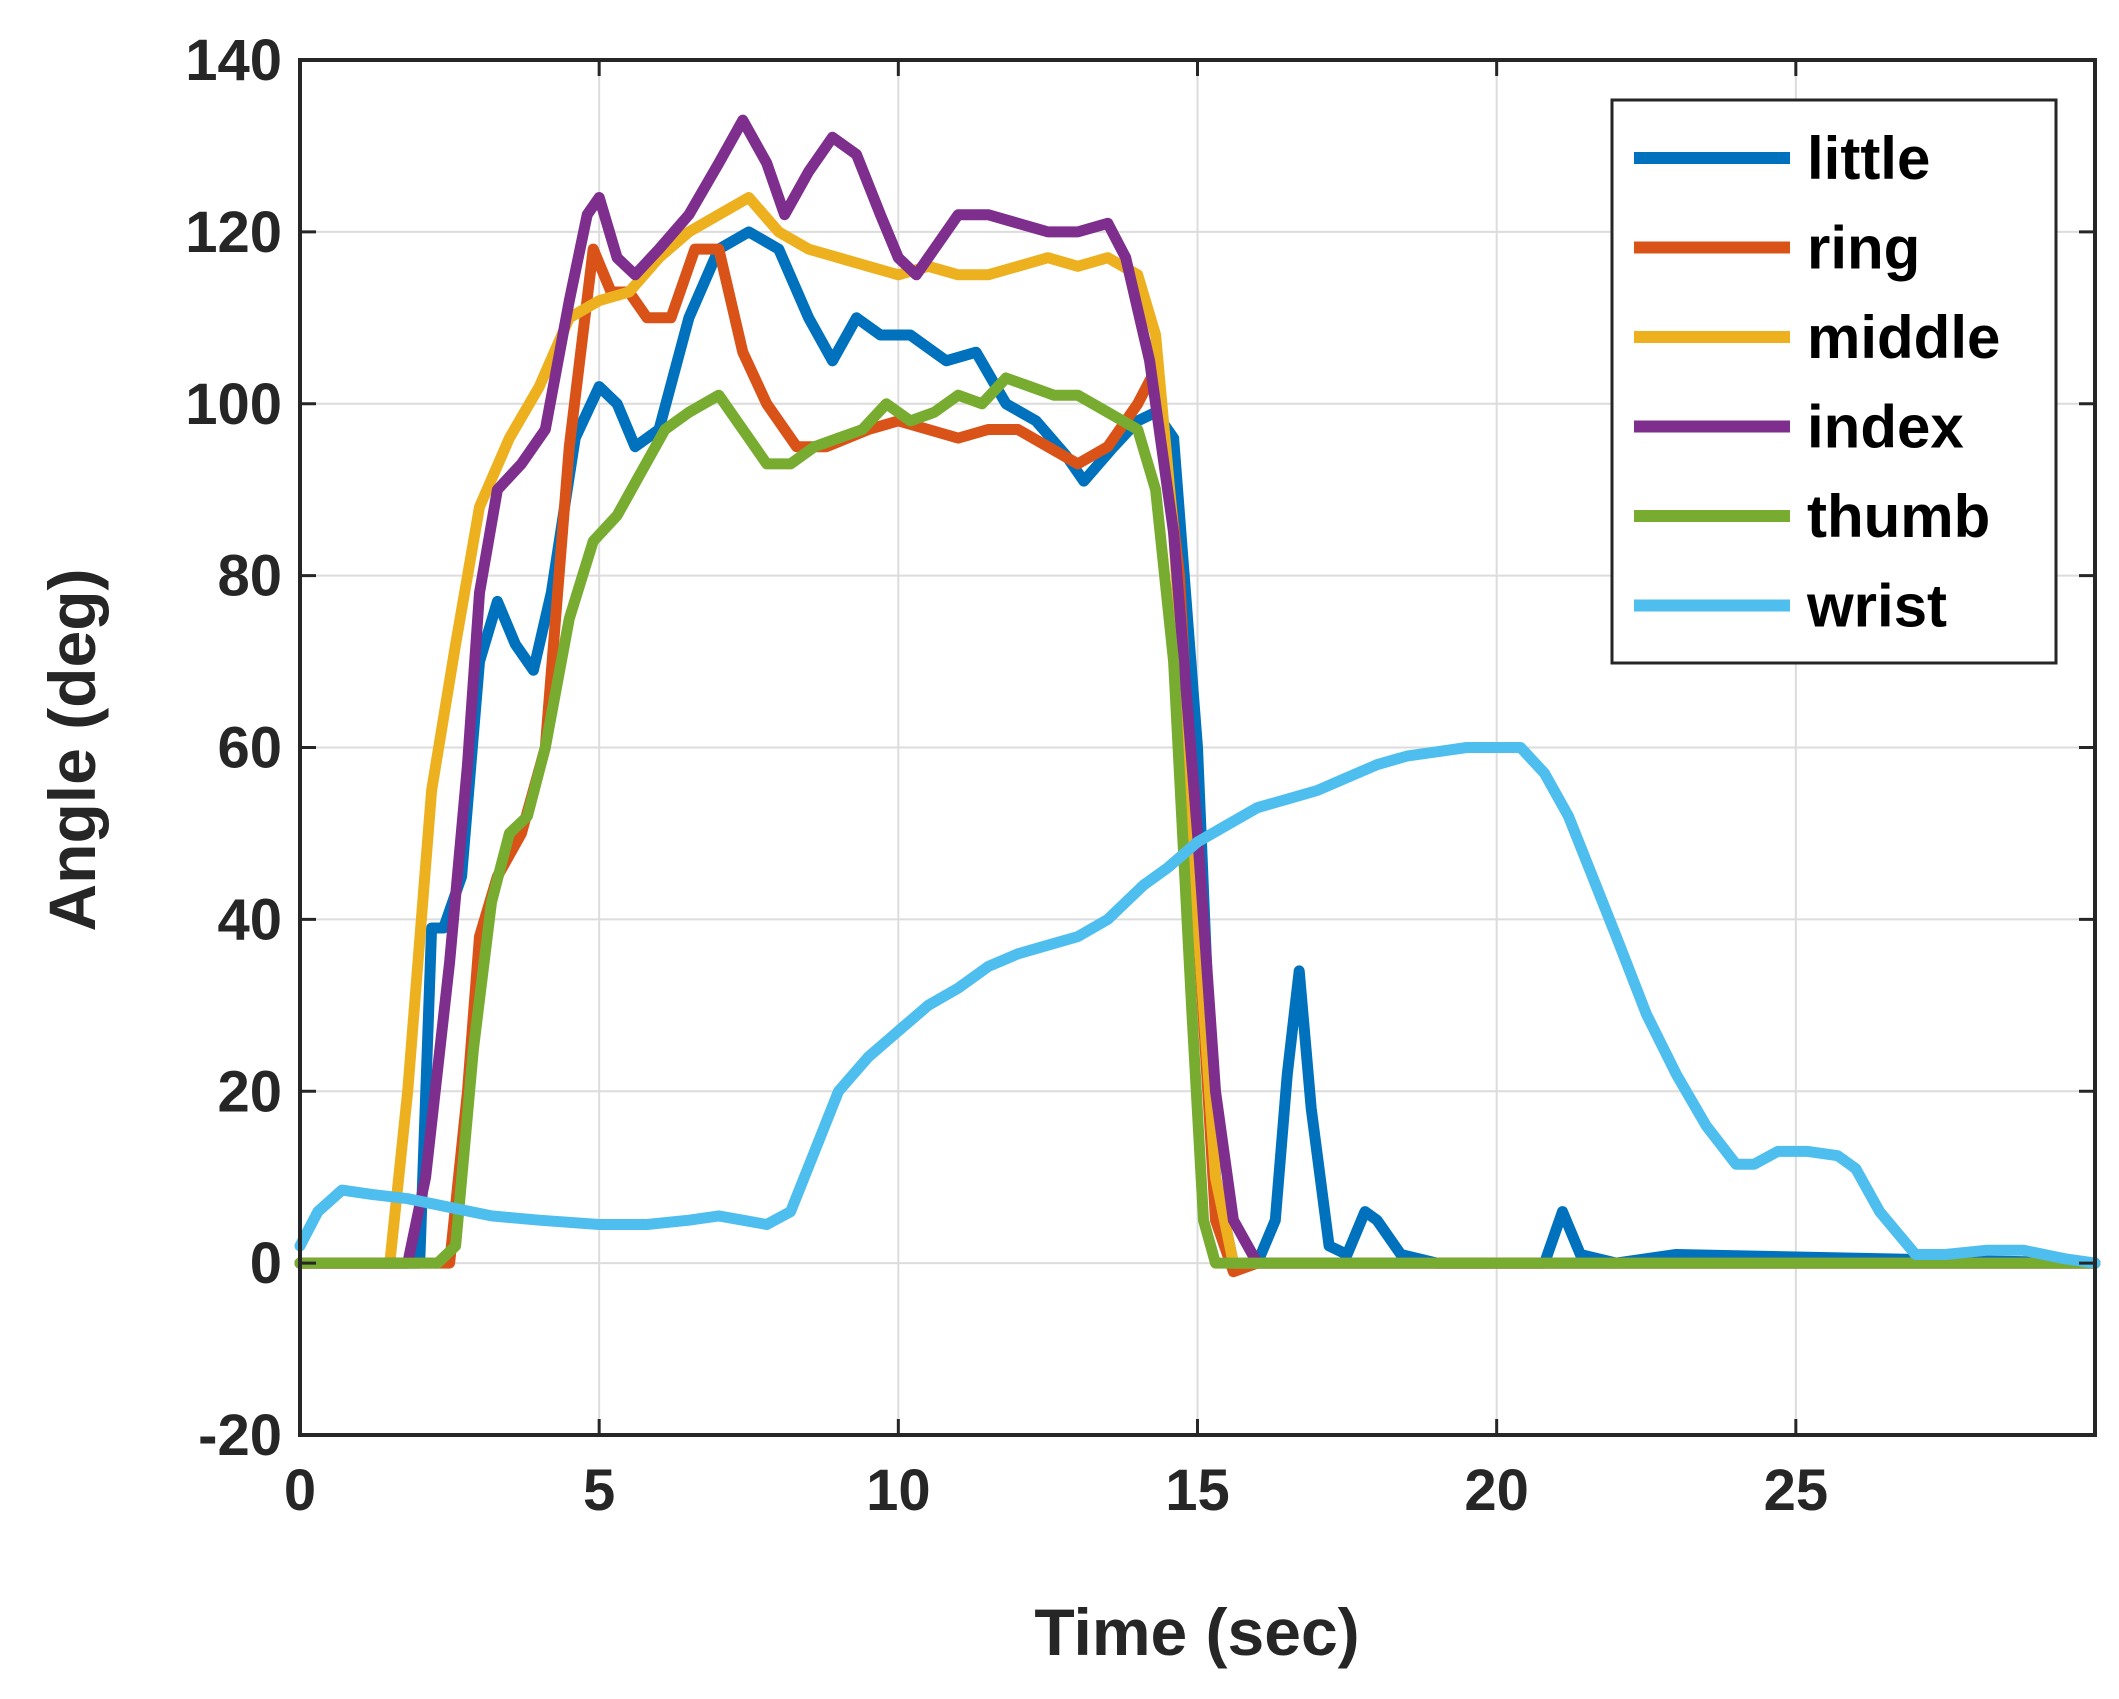  Describe the element at coordinates (240, 1435) in the screenshot. I see `y-tick-label: -20` at that location.